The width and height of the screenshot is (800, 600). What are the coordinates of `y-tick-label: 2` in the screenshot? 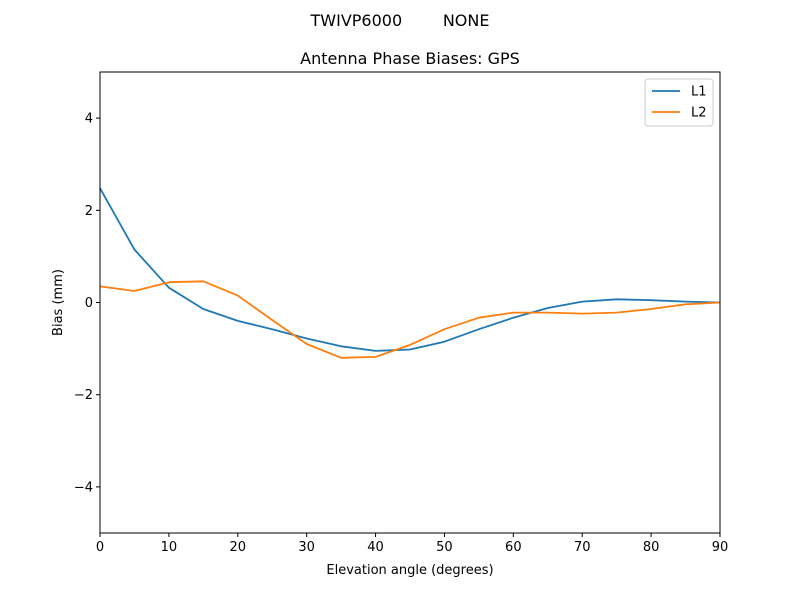 It's located at (89, 211).